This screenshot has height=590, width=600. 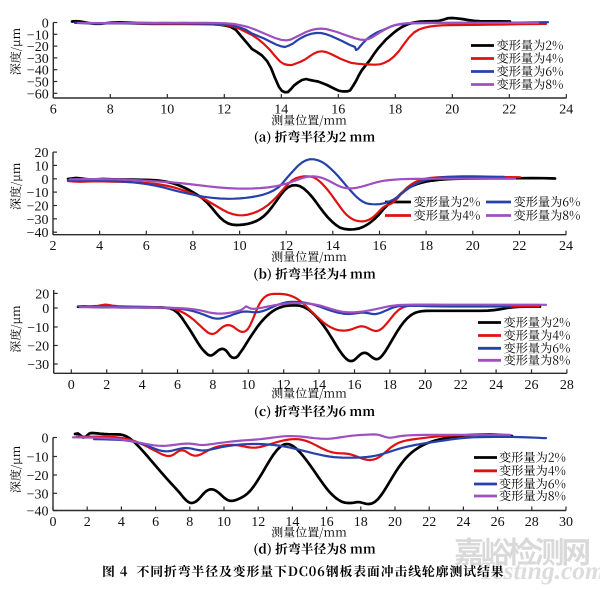 I want to click on svg-text: −60, so click(x=38, y=94).